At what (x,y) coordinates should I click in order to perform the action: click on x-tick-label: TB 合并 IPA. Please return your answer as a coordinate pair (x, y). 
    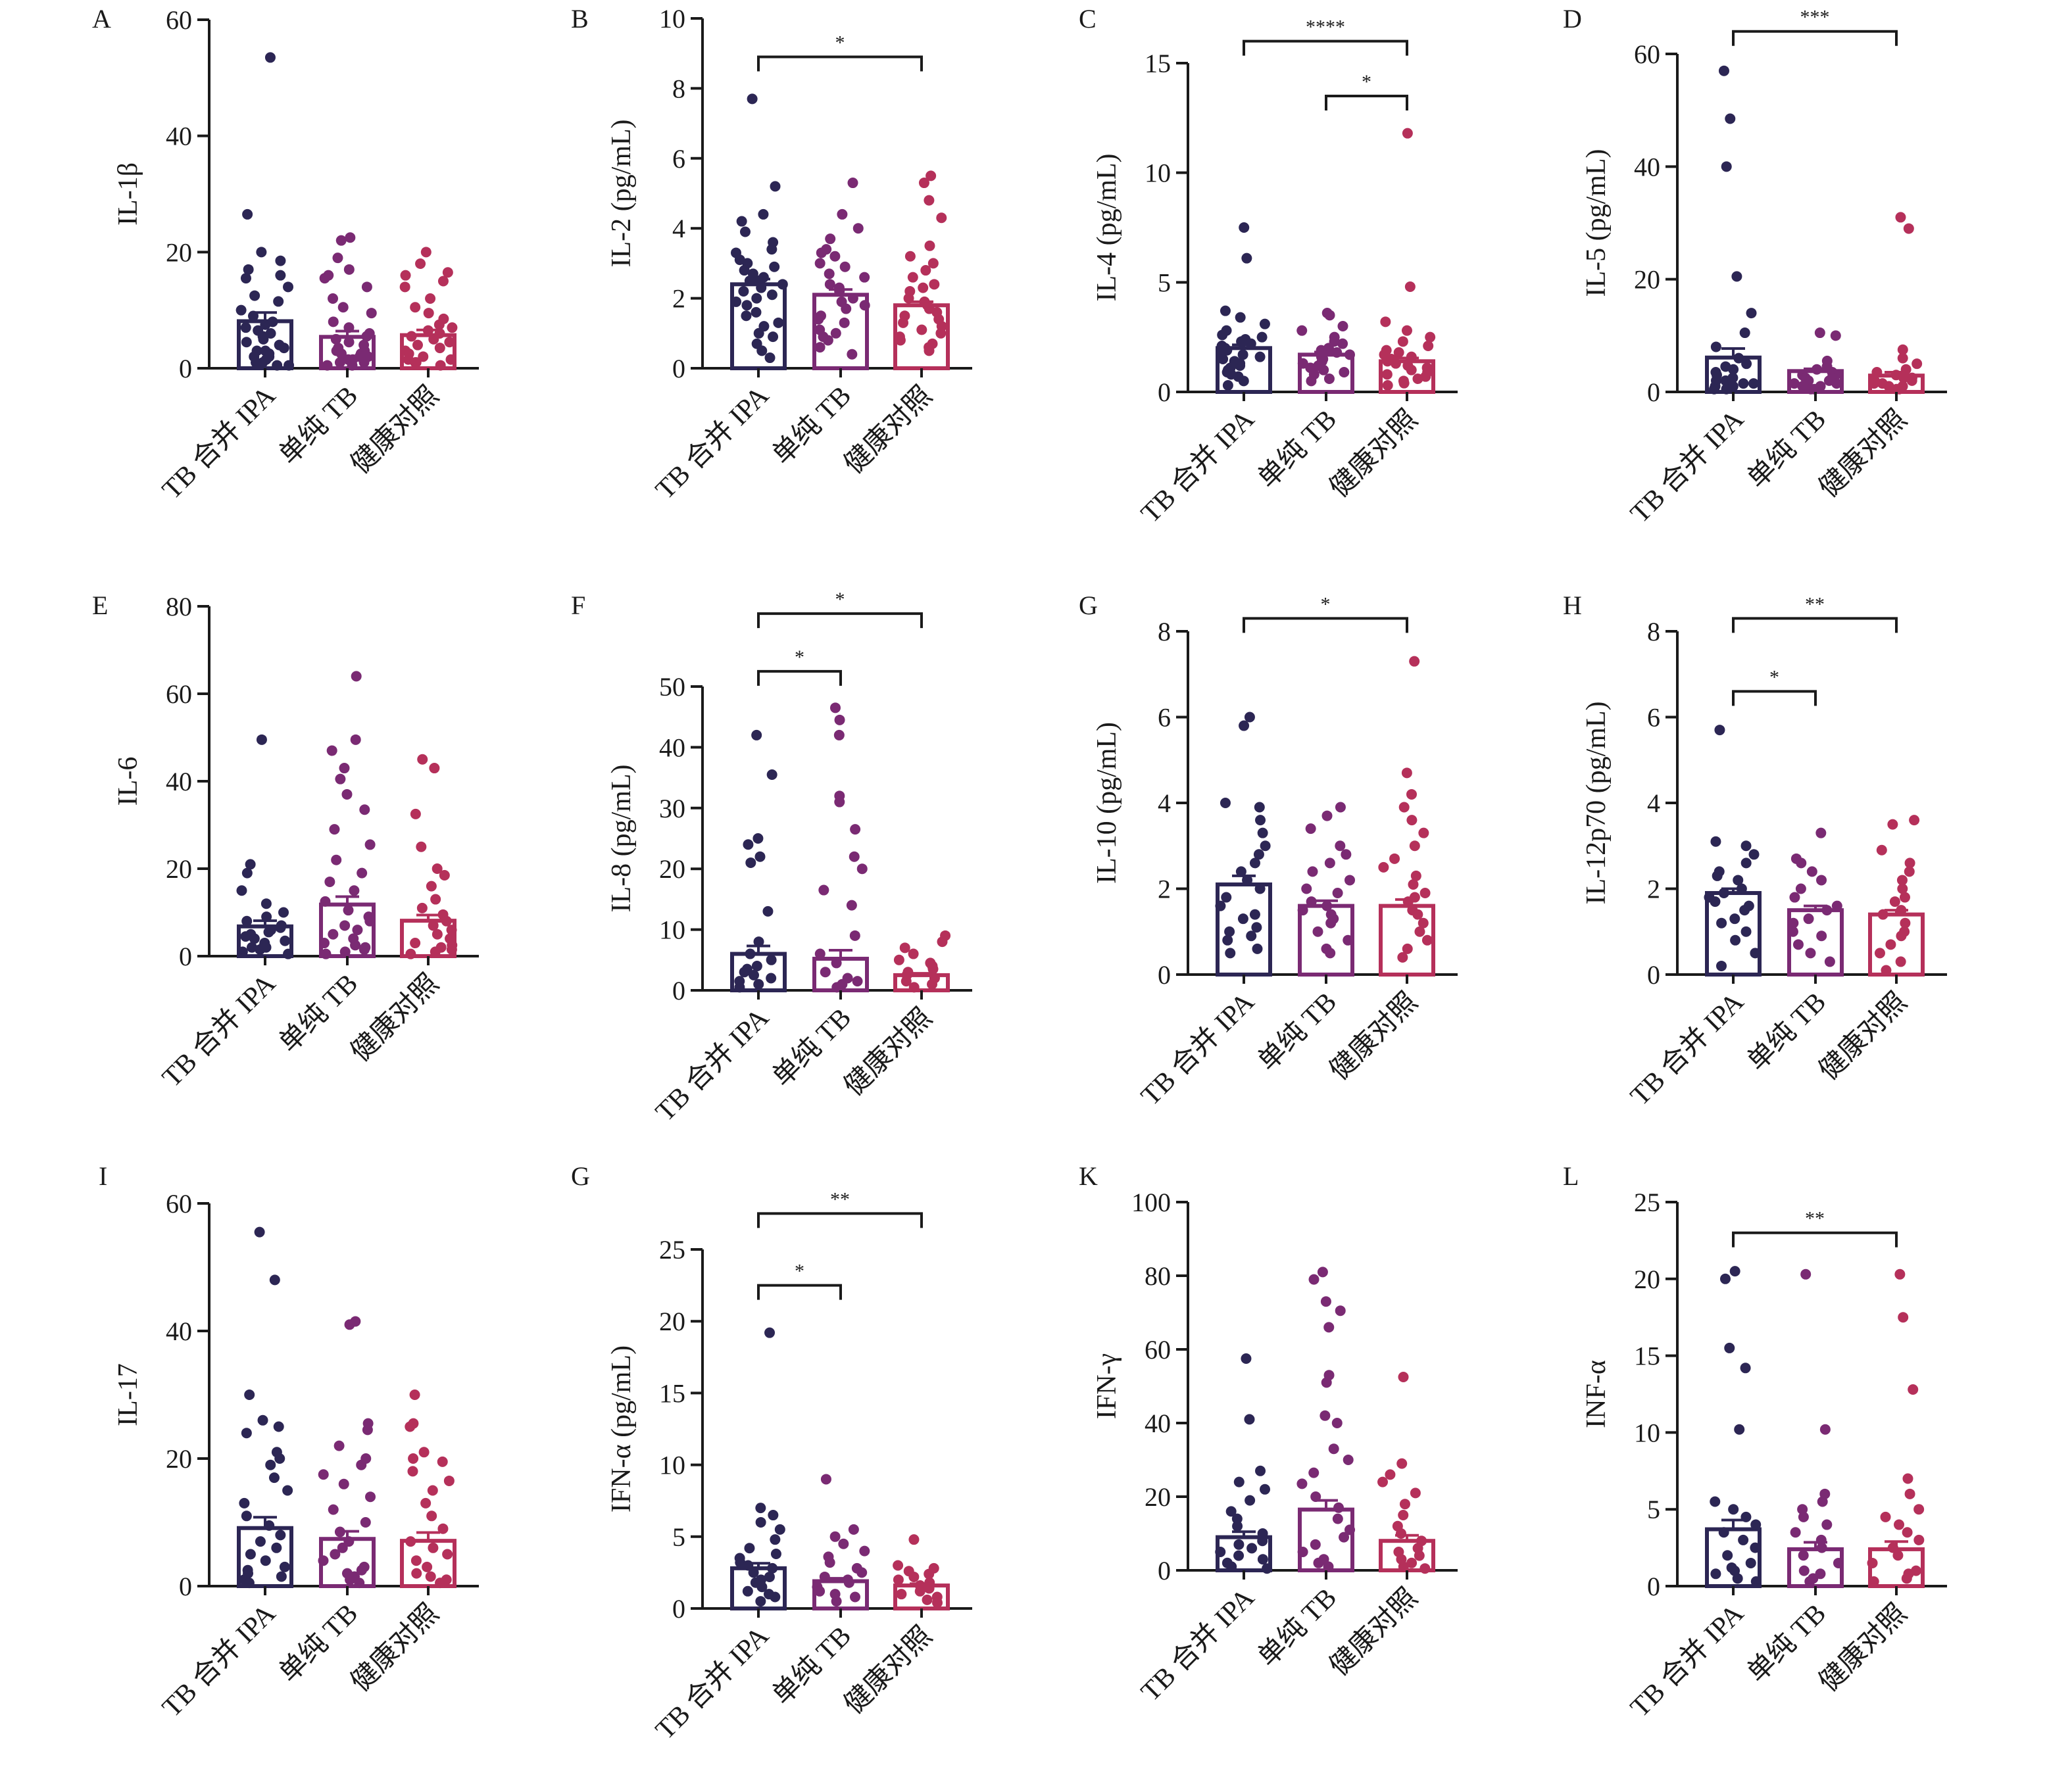
    Looking at the image, I should click on (219, 443).